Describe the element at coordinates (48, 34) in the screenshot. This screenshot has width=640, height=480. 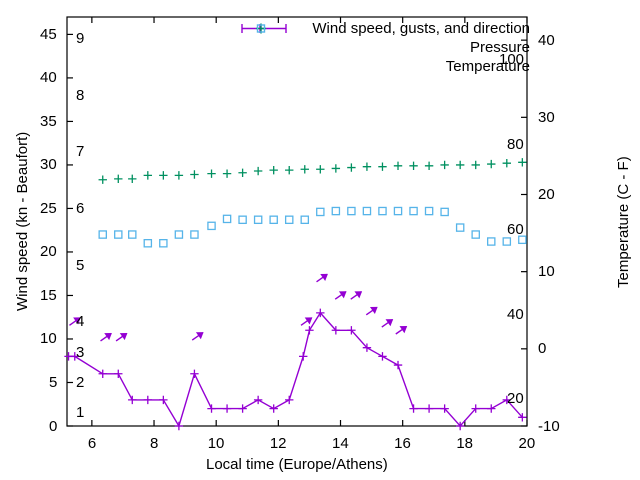
I see `y-tick-label-45: 45` at that location.